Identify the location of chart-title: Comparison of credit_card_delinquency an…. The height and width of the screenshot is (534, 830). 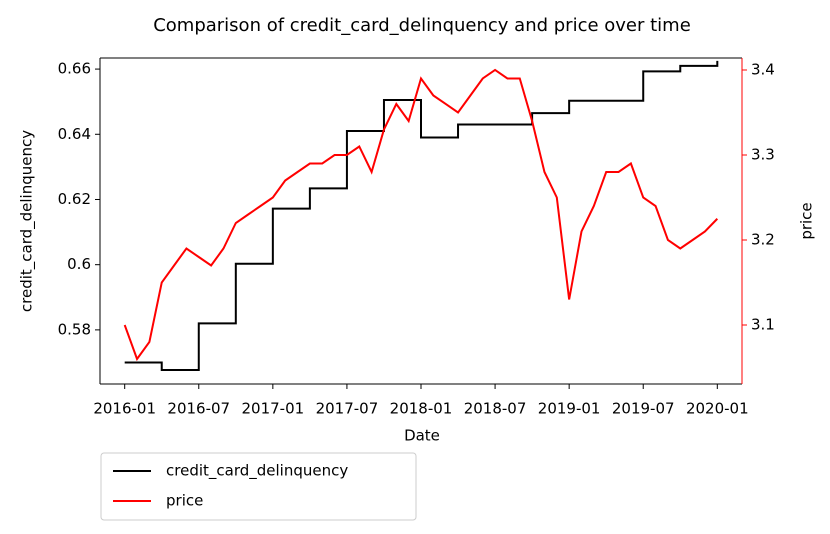
(422, 25).